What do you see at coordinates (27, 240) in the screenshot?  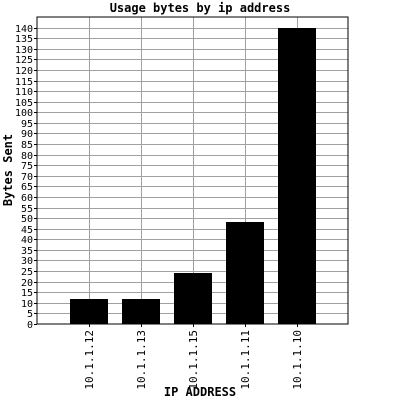 I see `y-tick-label: 40` at bounding box center [27, 240].